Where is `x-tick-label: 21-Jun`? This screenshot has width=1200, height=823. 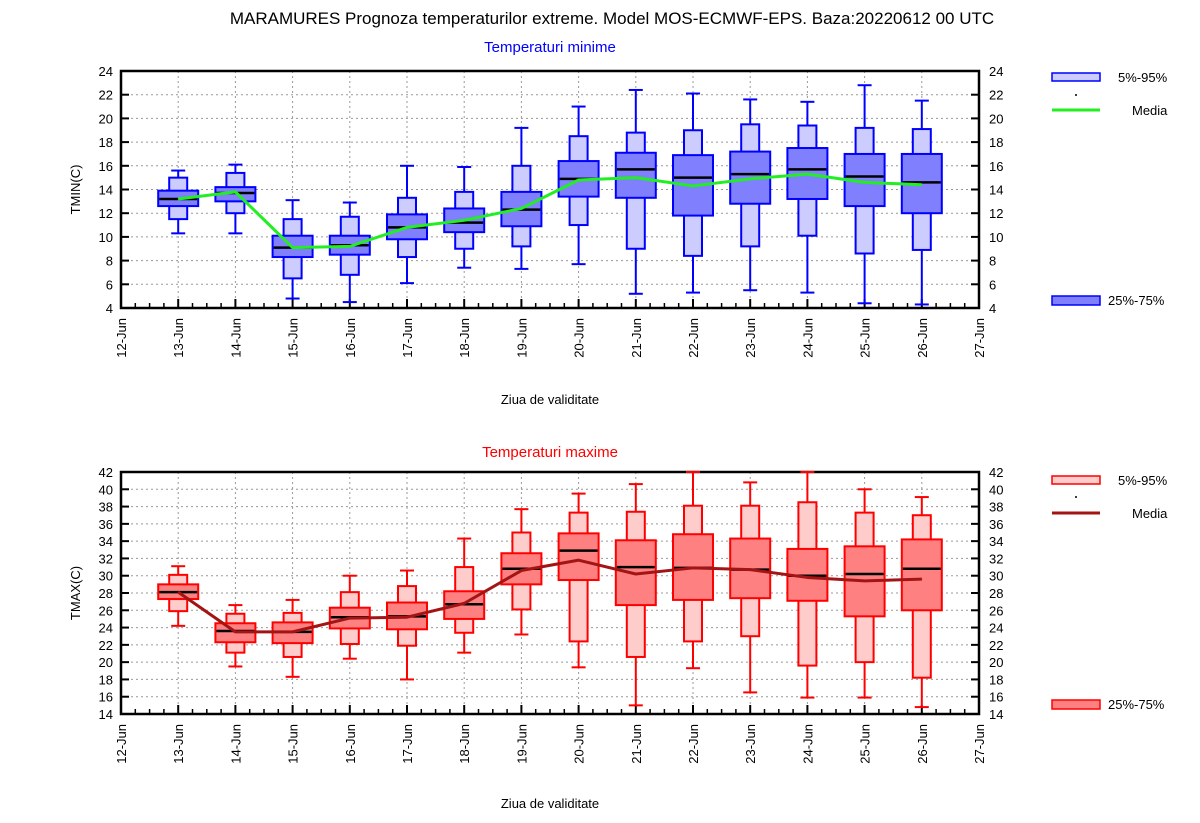
x-tick-label: 21-Jun is located at coordinates (636, 338).